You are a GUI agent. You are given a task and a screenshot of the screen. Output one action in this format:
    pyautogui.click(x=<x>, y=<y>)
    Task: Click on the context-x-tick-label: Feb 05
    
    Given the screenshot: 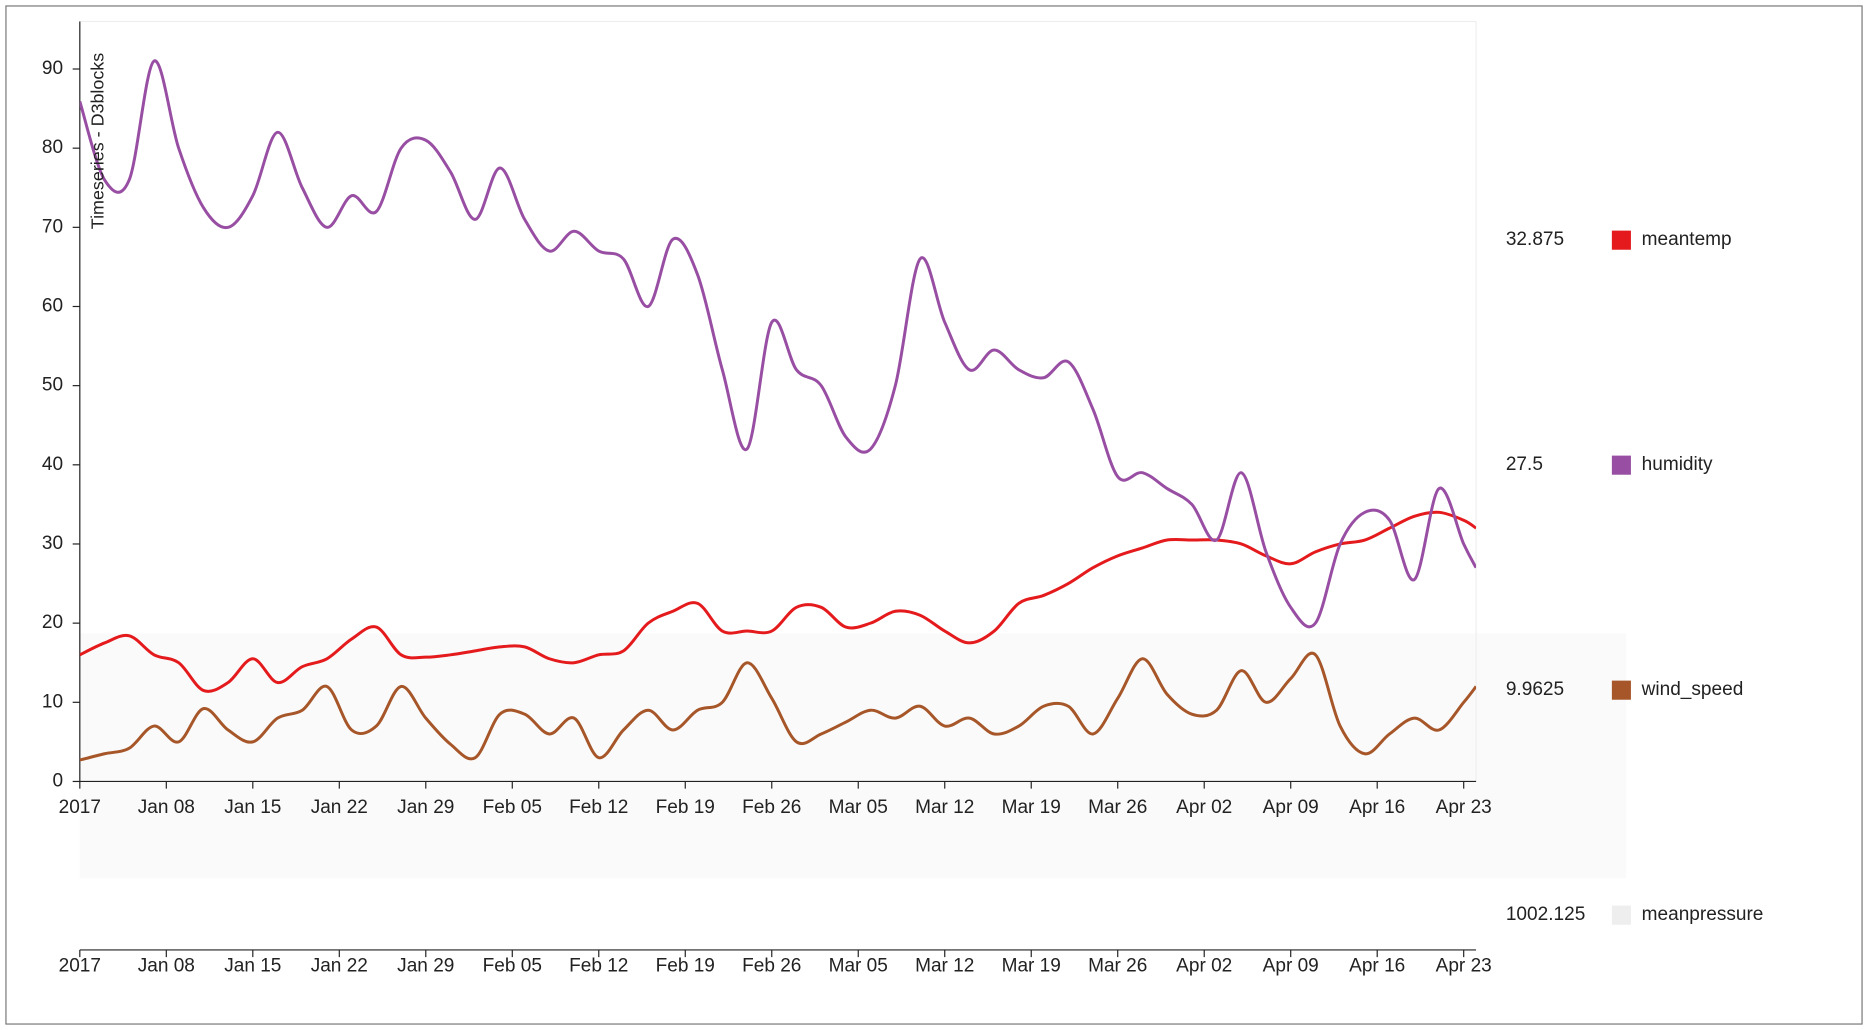 What is the action you would take?
    pyautogui.click(x=512, y=966)
    